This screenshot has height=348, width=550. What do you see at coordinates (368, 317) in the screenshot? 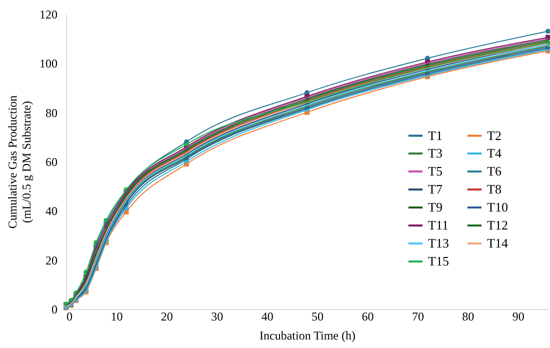
I see `x-tick-label: 60` at bounding box center [368, 317].